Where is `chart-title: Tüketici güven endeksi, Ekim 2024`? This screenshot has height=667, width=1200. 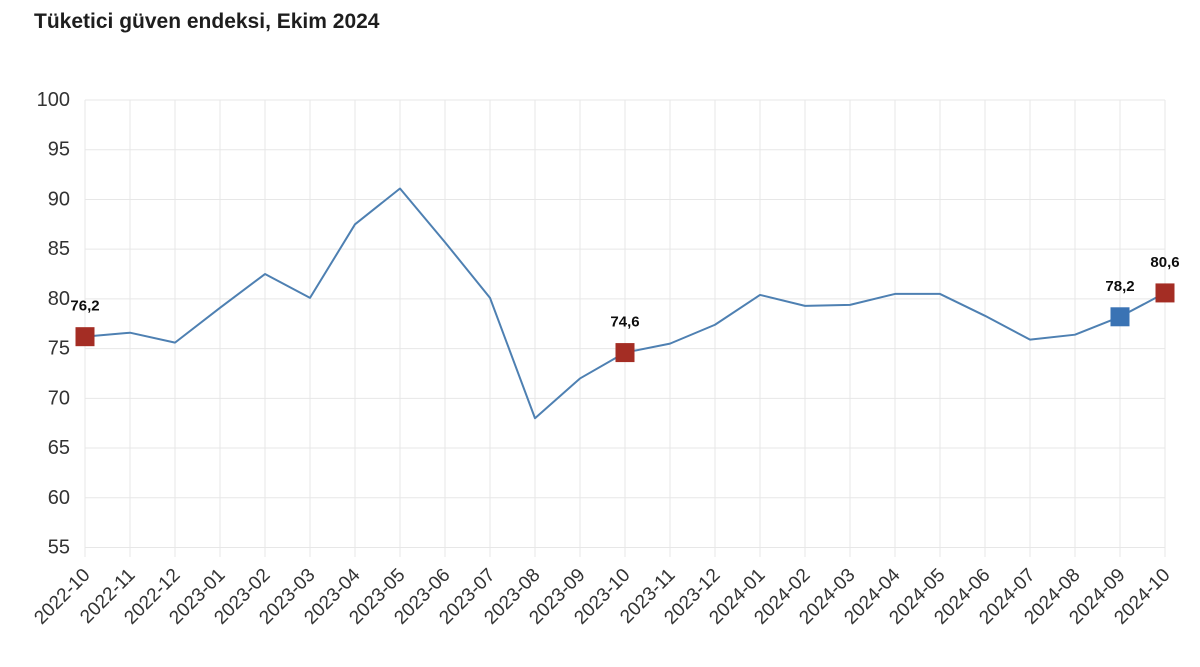
chart-title: Tüketici güven endeksi, Ekim 2024 is located at coordinates (207, 21).